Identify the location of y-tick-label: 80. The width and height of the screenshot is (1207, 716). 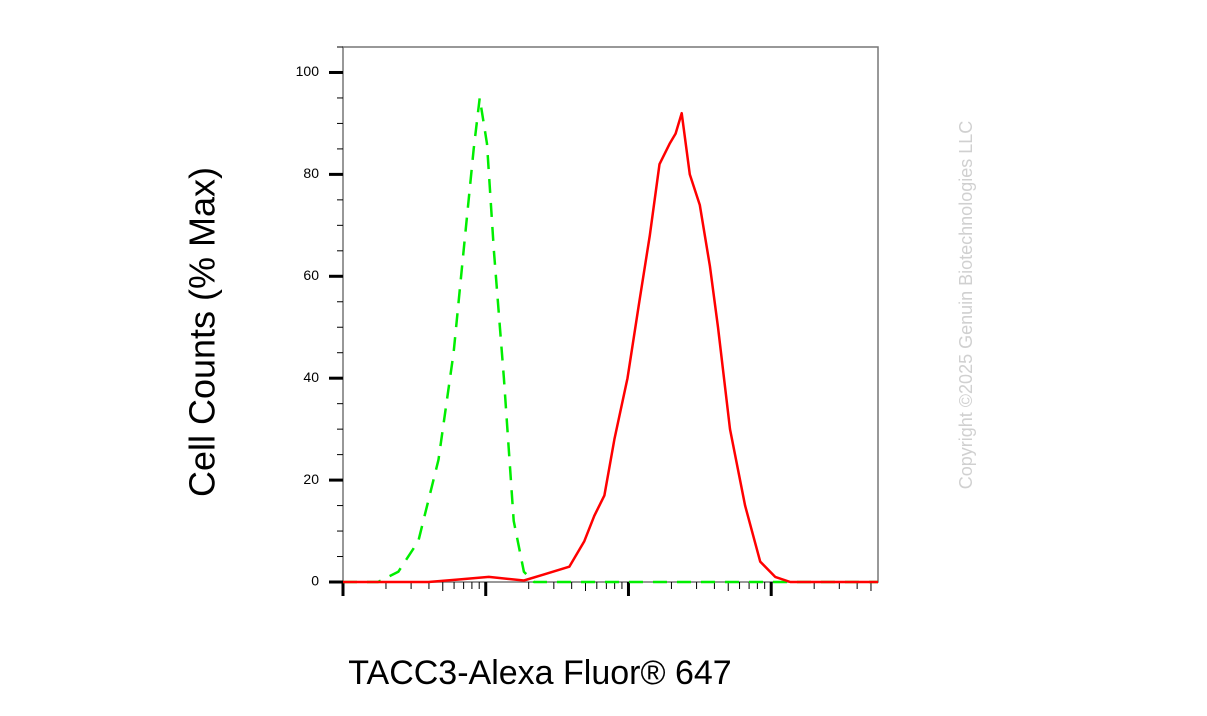
(311, 173).